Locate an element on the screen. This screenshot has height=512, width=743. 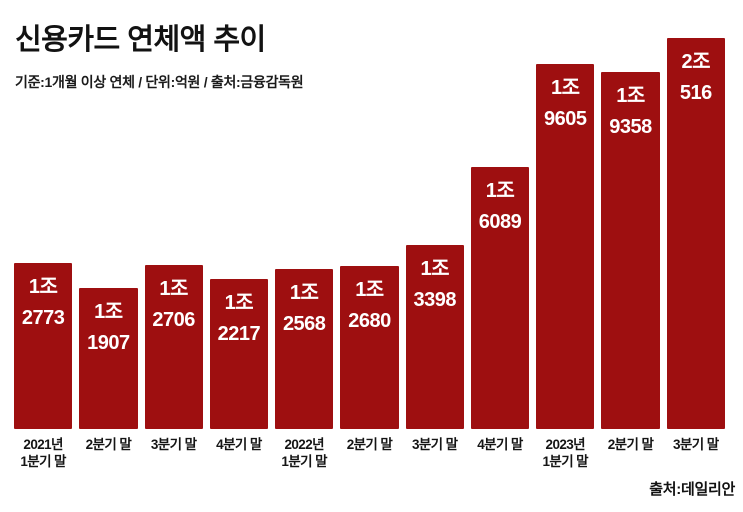
bar-value-label: 1조 9605 is located at coordinates (565, 103).